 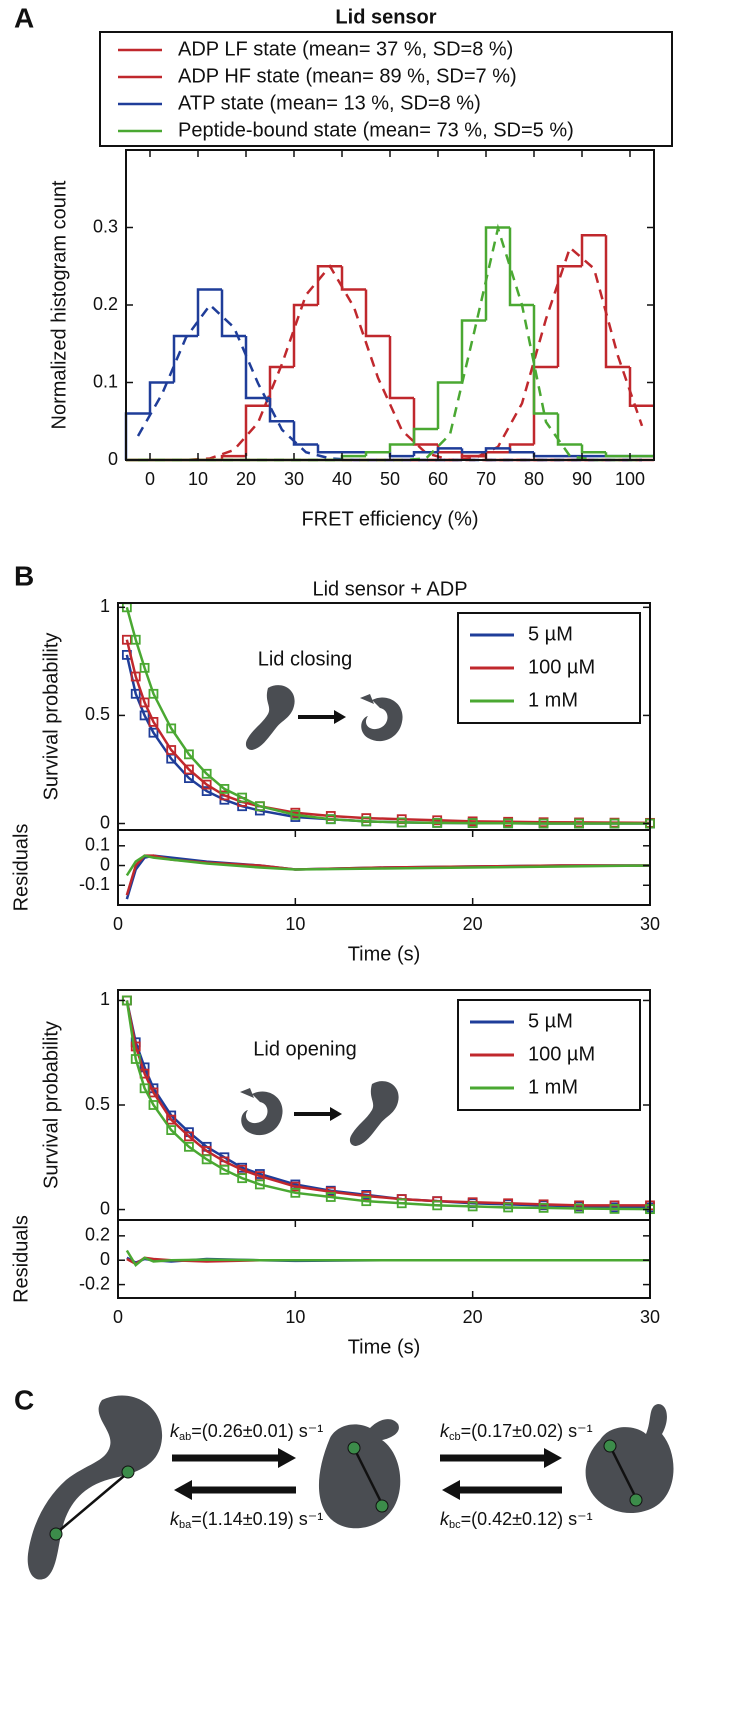 I want to click on legend-label: ATP state (mean= 13 %, SD=8 %), so click(x=329, y=103).